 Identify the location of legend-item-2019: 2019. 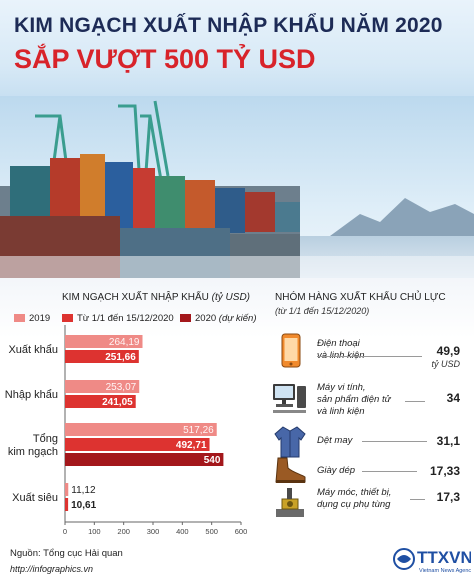
(32, 318).